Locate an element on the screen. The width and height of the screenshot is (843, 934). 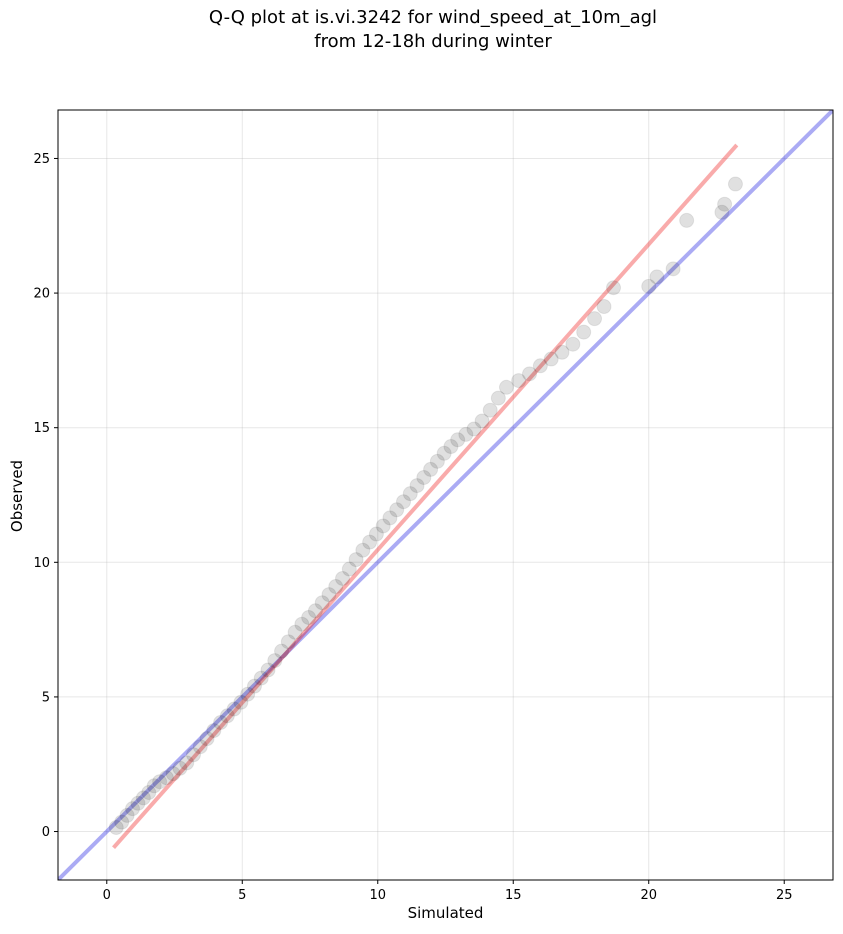
y-axis-label: Observed is located at coordinates (17, 496).